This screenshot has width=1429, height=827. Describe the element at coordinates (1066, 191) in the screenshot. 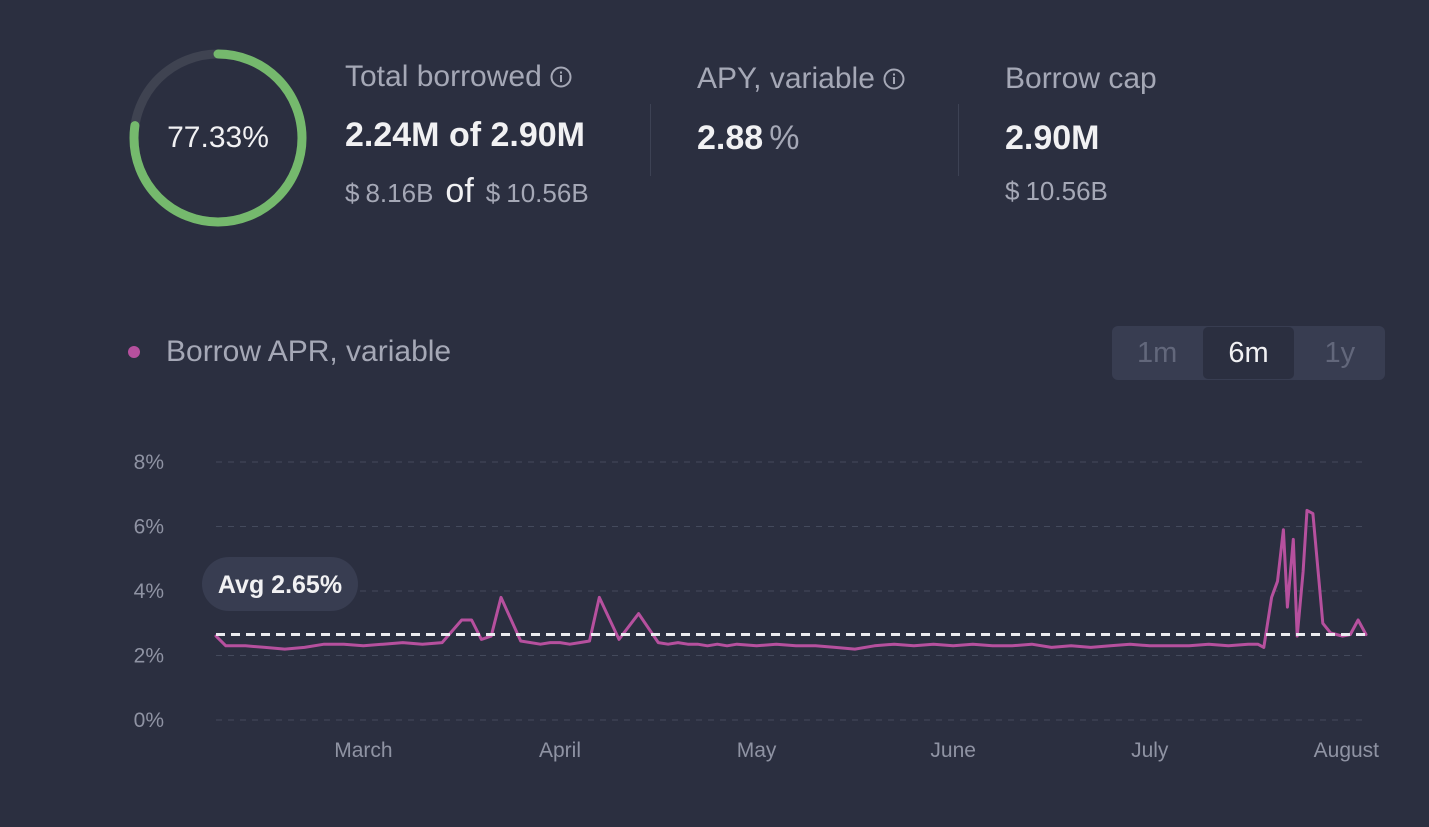

I see `borrow-cap-usd-value: 10.56B` at that location.